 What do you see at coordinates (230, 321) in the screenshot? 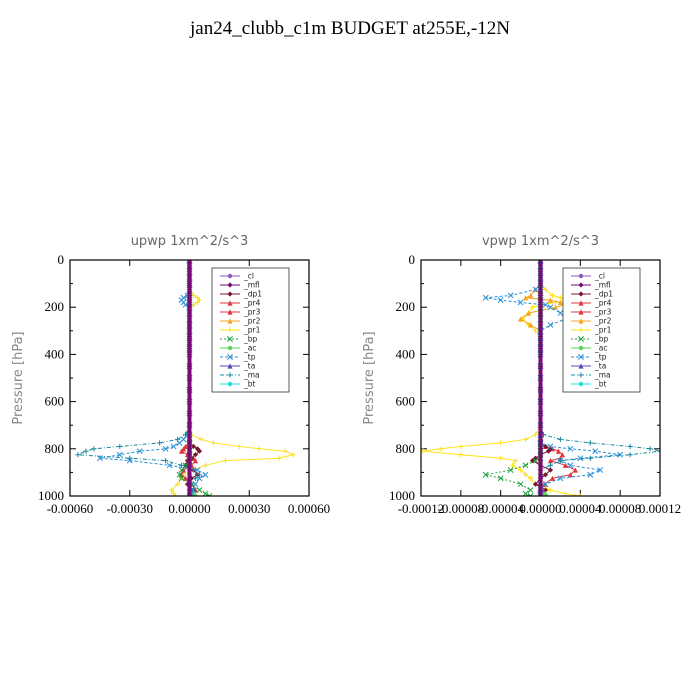
I see `legend-marker-_pr2` at bounding box center [230, 321].